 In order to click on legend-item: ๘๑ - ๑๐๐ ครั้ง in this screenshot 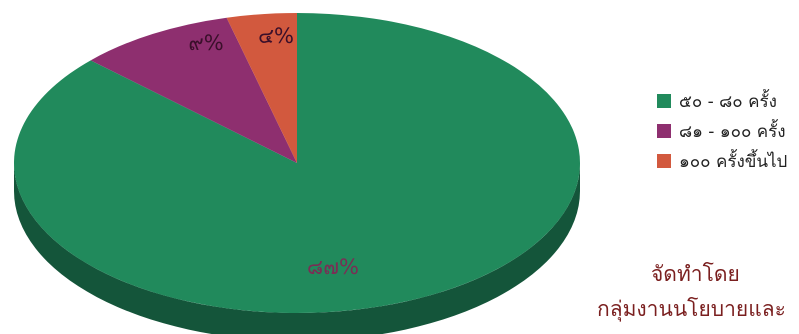, I will do `click(722, 131)`.